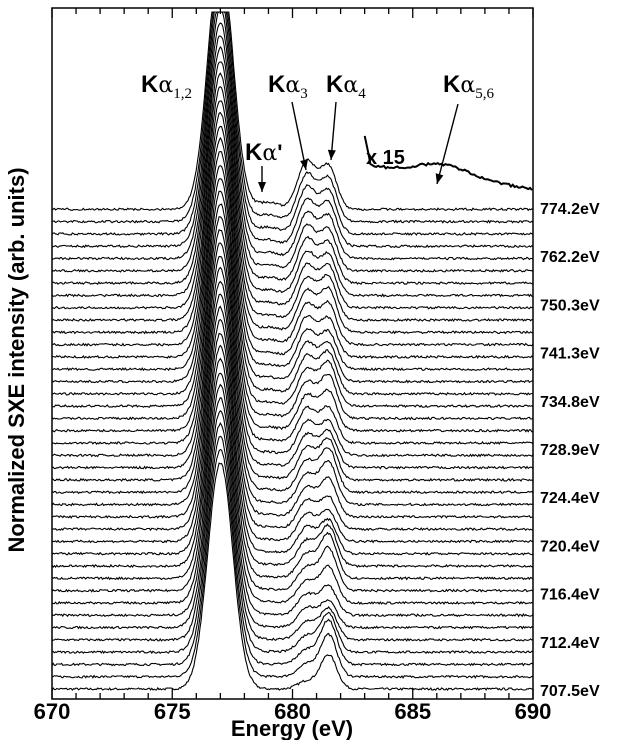 Image resolution: width=623 pixels, height=740 pixels. What do you see at coordinates (346, 86) in the screenshot?
I see `peak-label-ka4: Kα4` at bounding box center [346, 86].